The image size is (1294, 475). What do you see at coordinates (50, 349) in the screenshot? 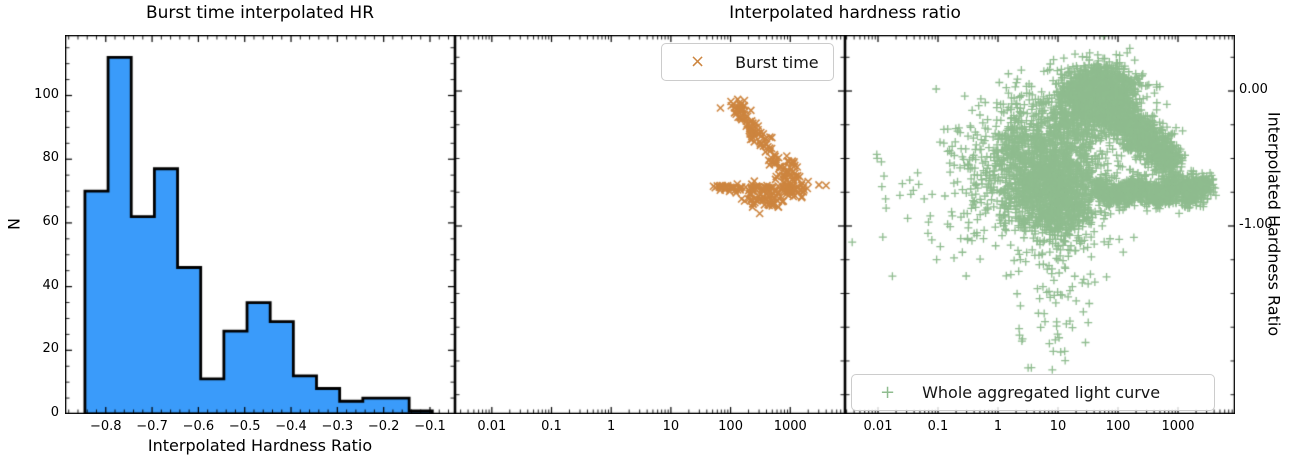
I see `hist-y-tick-label: 20` at bounding box center [50, 349].